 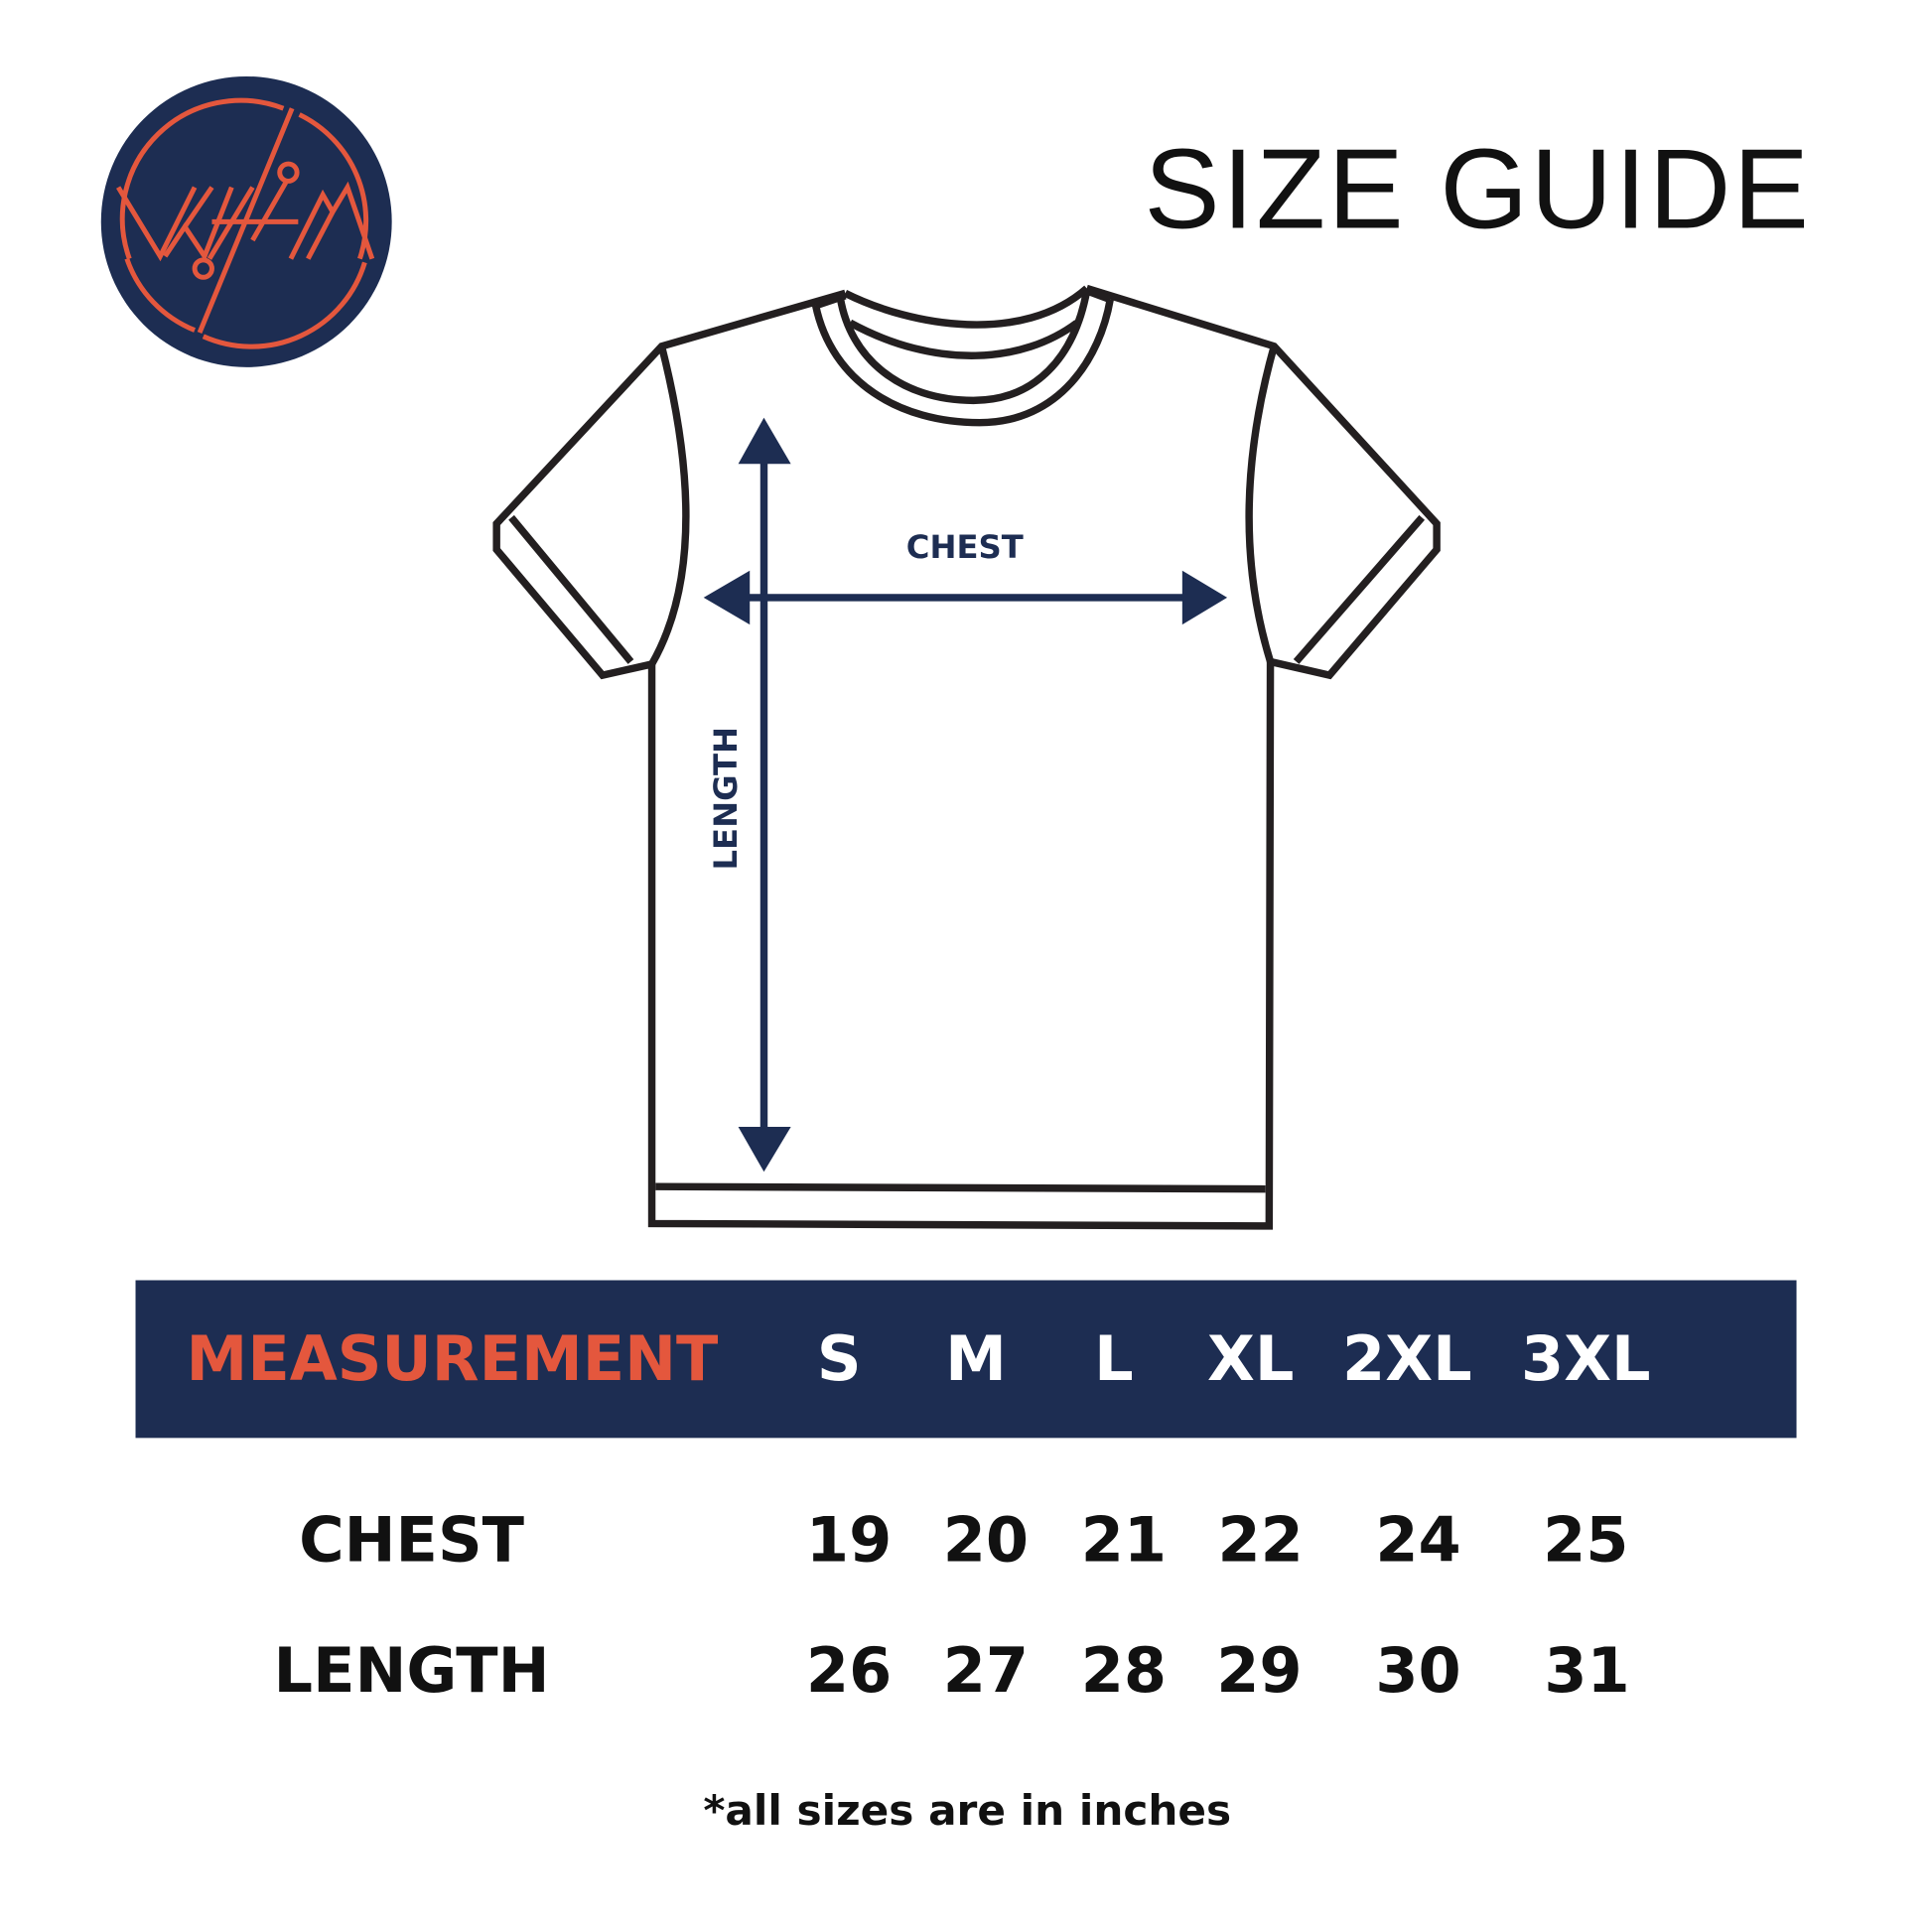 I want to click on table-header-band, so click(x=966, y=1359).